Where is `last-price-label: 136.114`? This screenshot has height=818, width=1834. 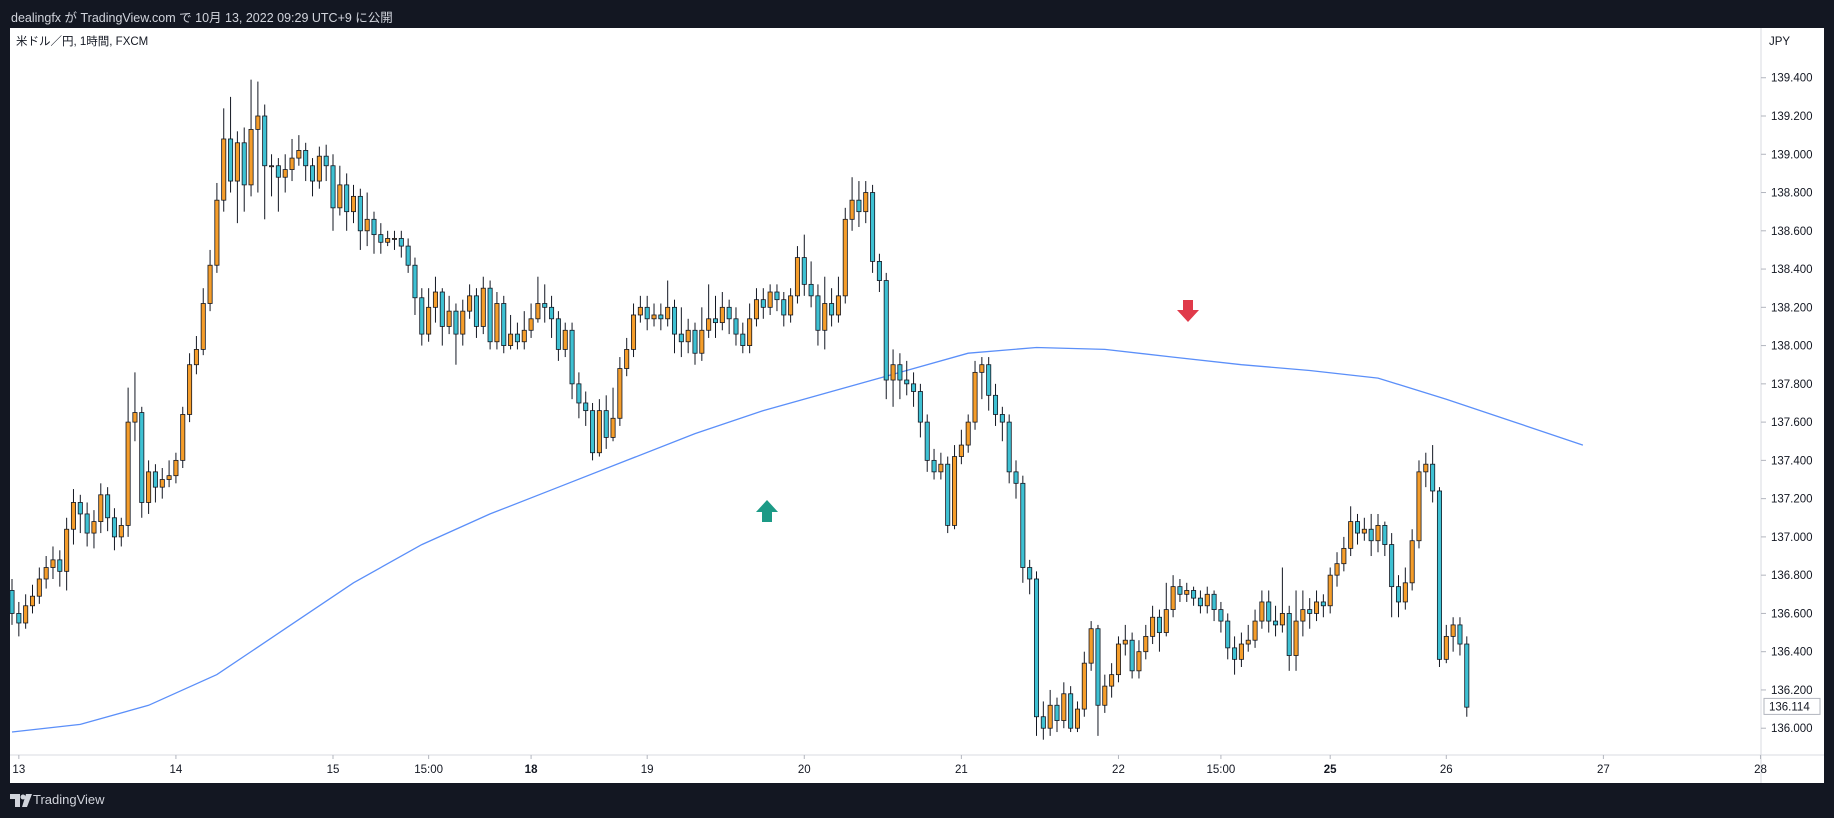
last-price-label: 136.114 is located at coordinates (1789, 707).